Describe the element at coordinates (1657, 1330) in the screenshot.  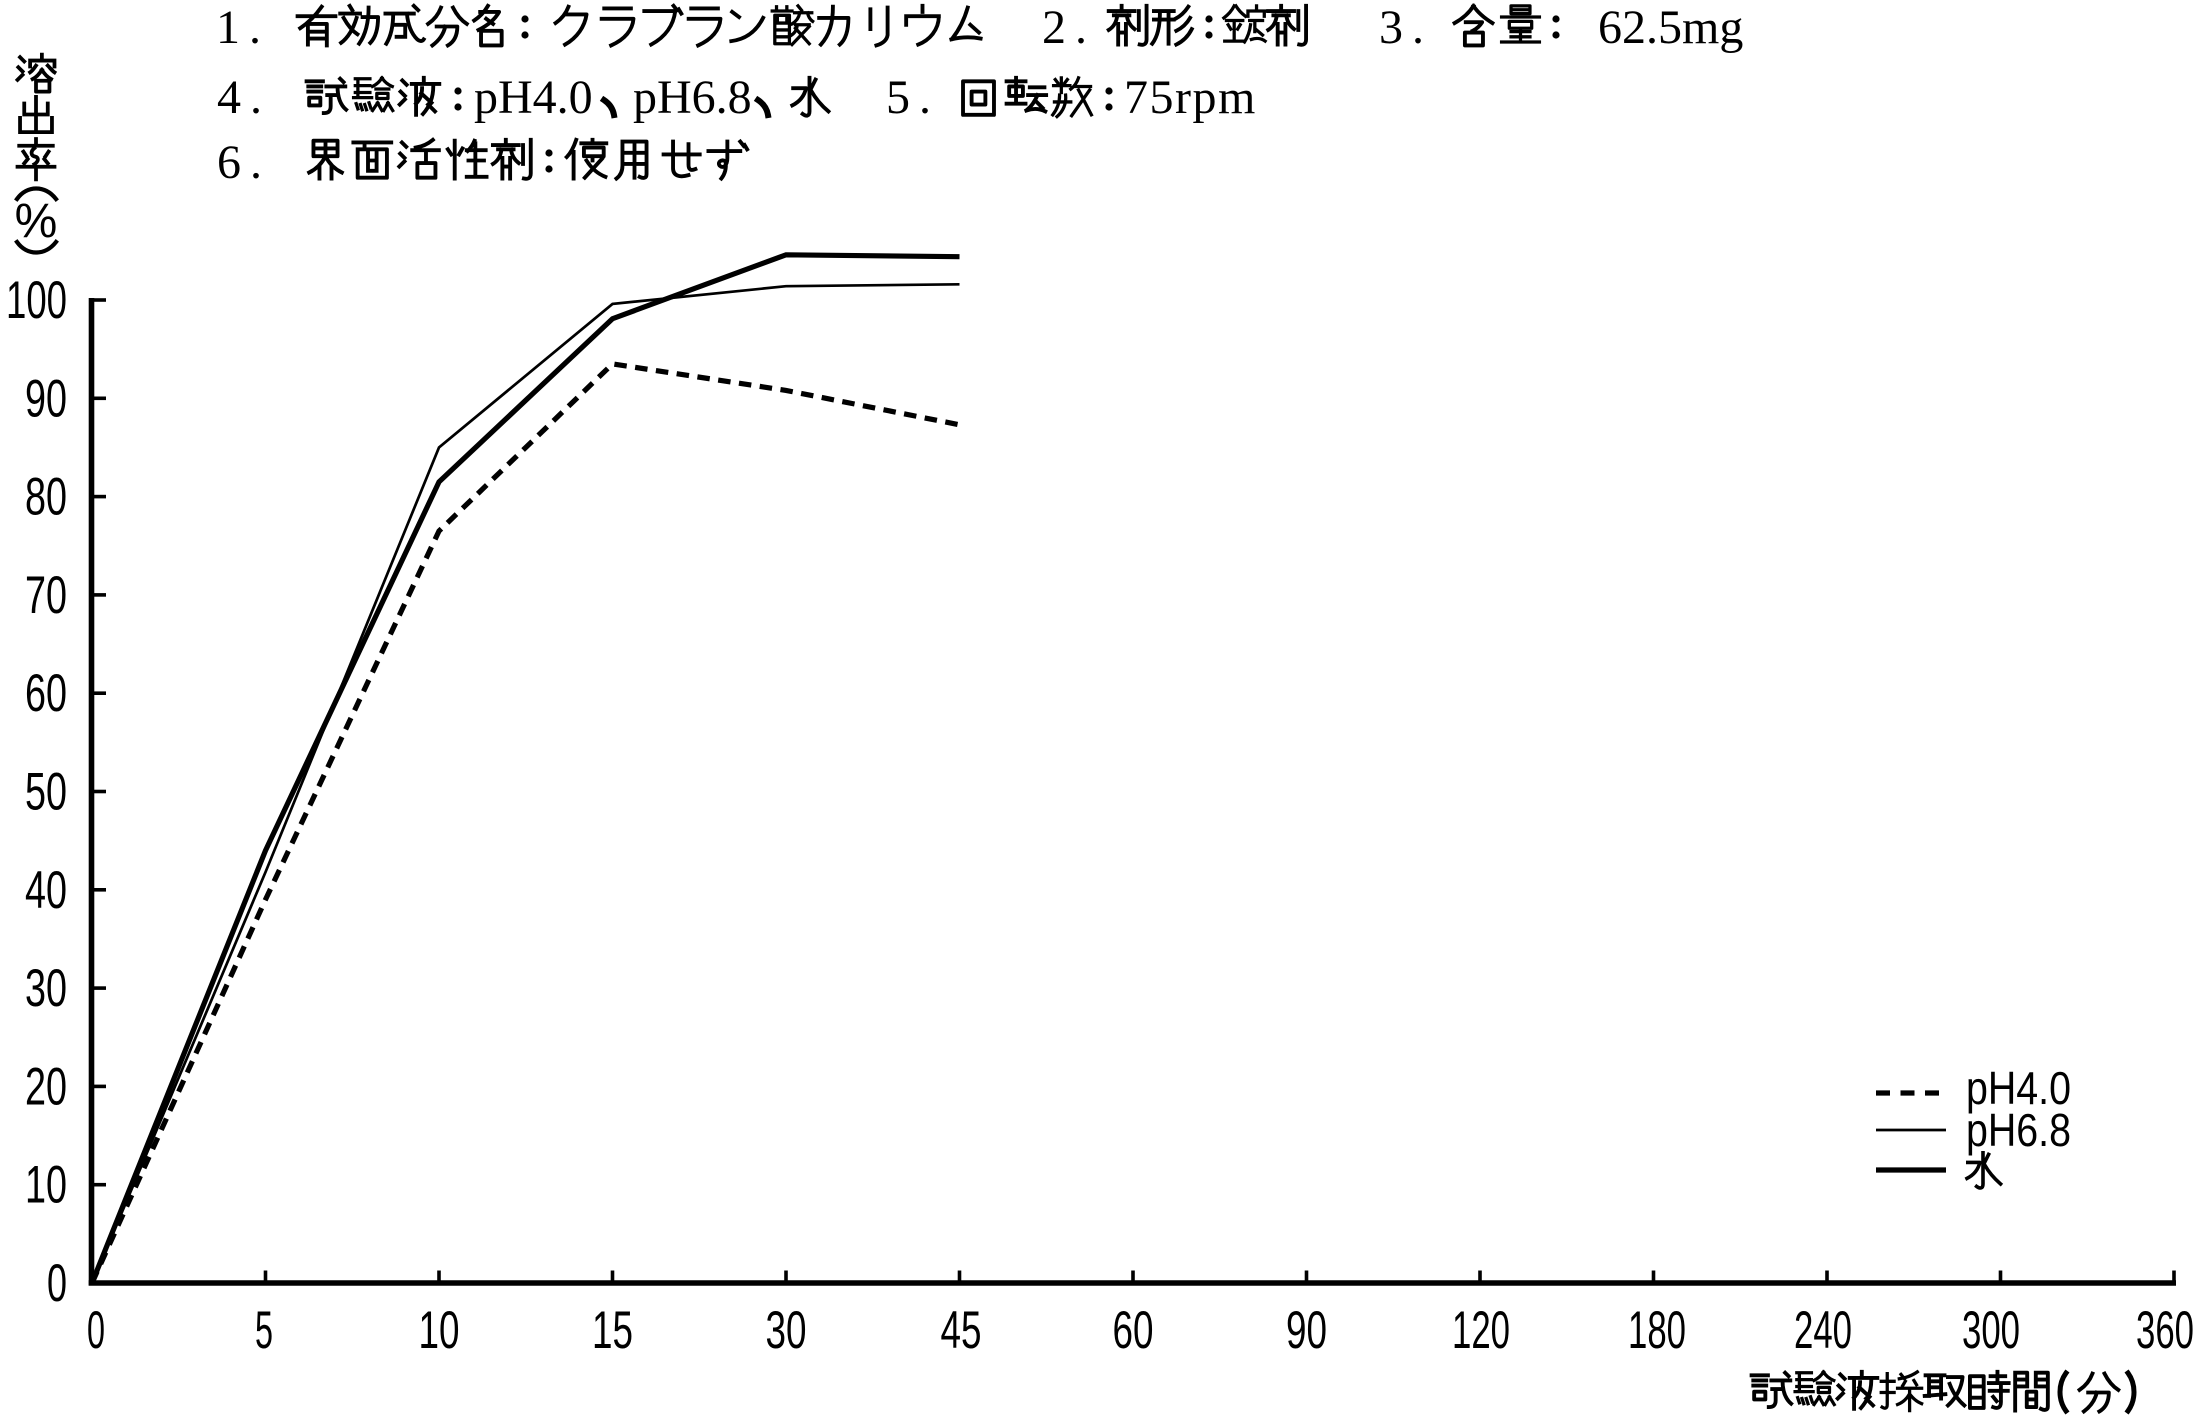
I see `svg-text: 180` at that location.